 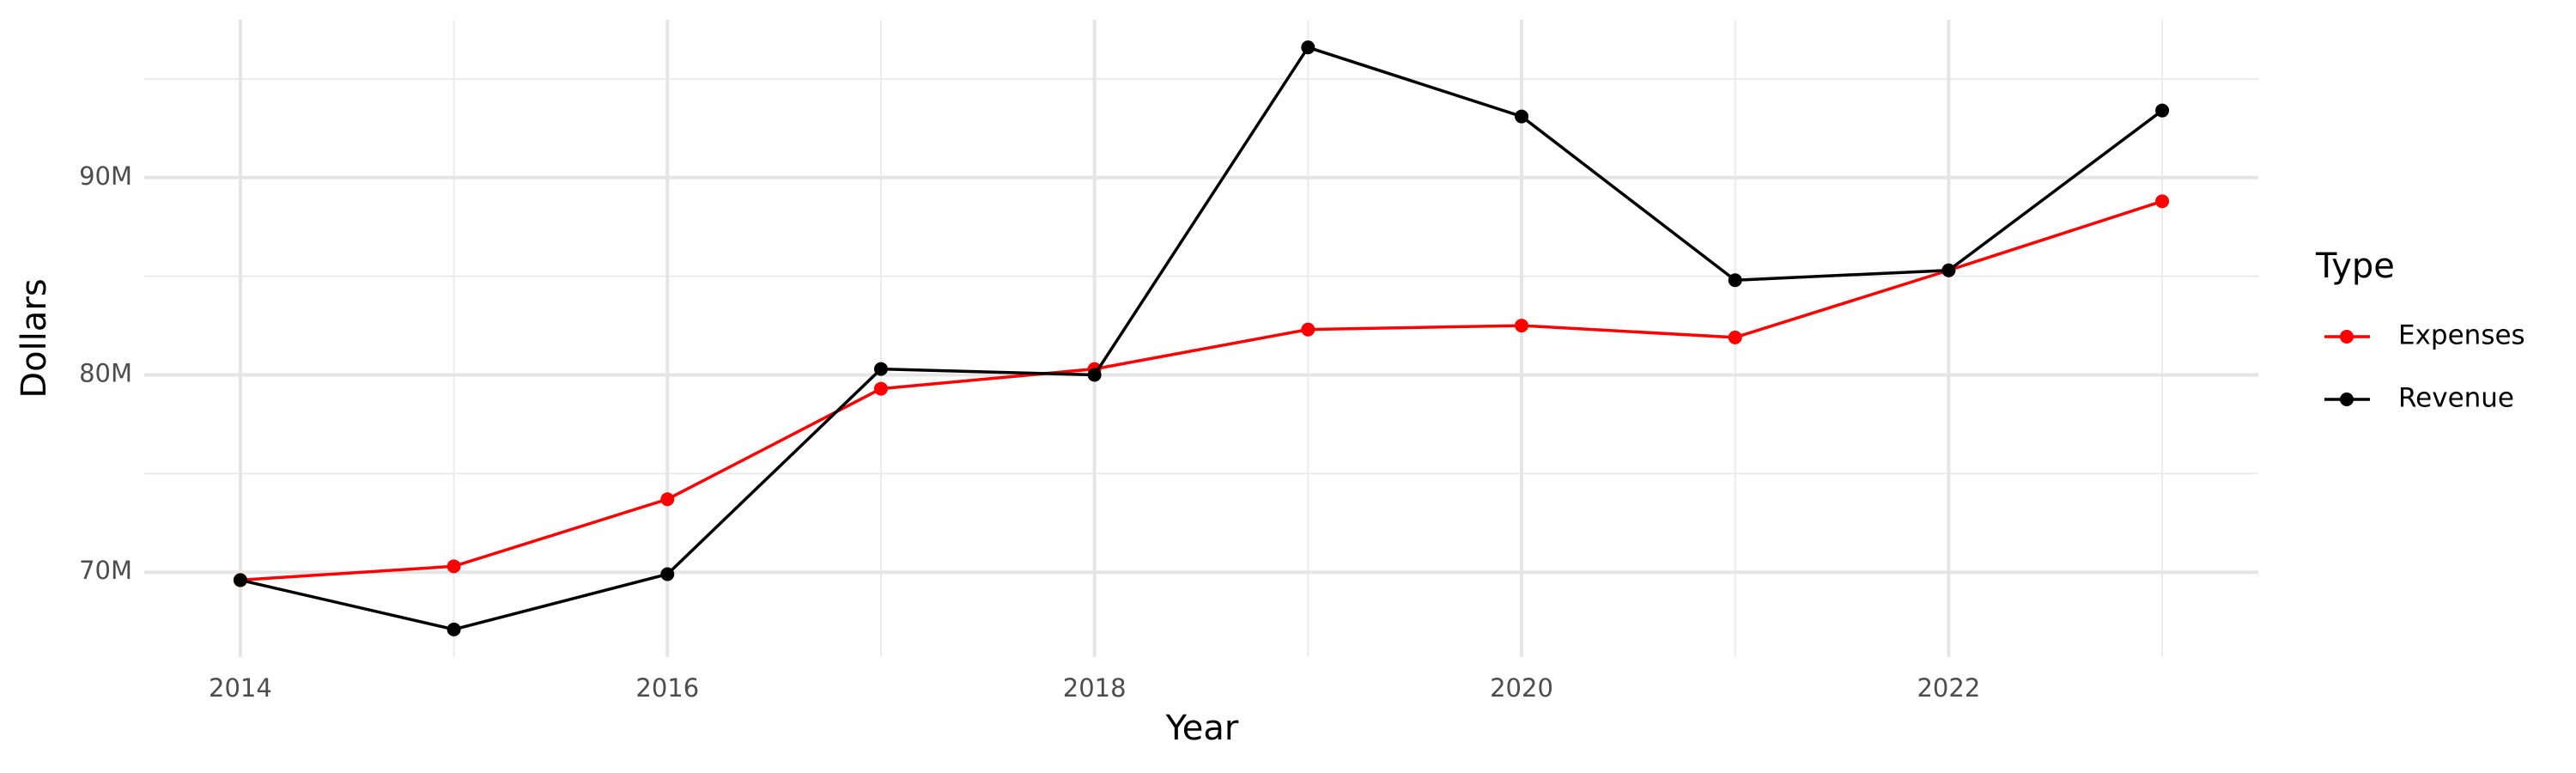 What do you see at coordinates (1095, 688) in the screenshot?
I see `x-tick-label: 2018` at bounding box center [1095, 688].